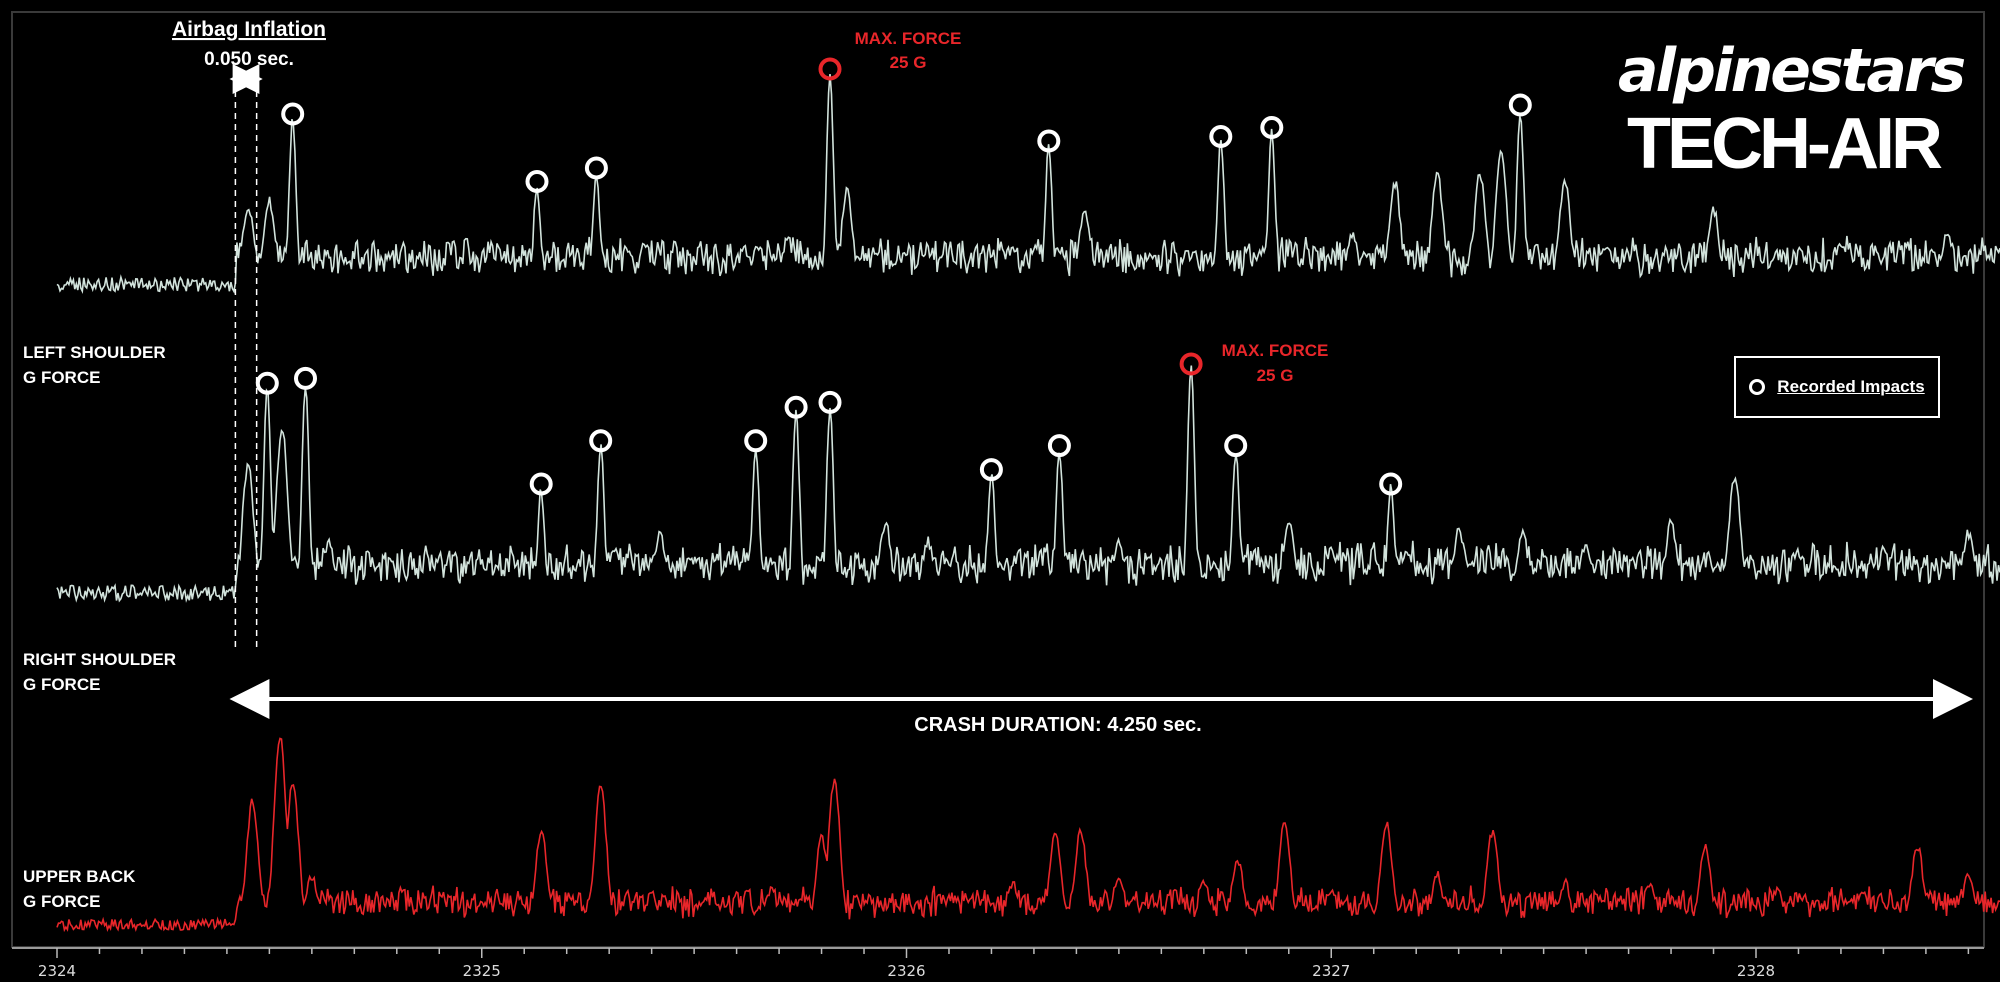 This screenshot has height=982, width=2000. I want to click on max-force-label-right-1: MAX. FORCE, so click(1275, 350).